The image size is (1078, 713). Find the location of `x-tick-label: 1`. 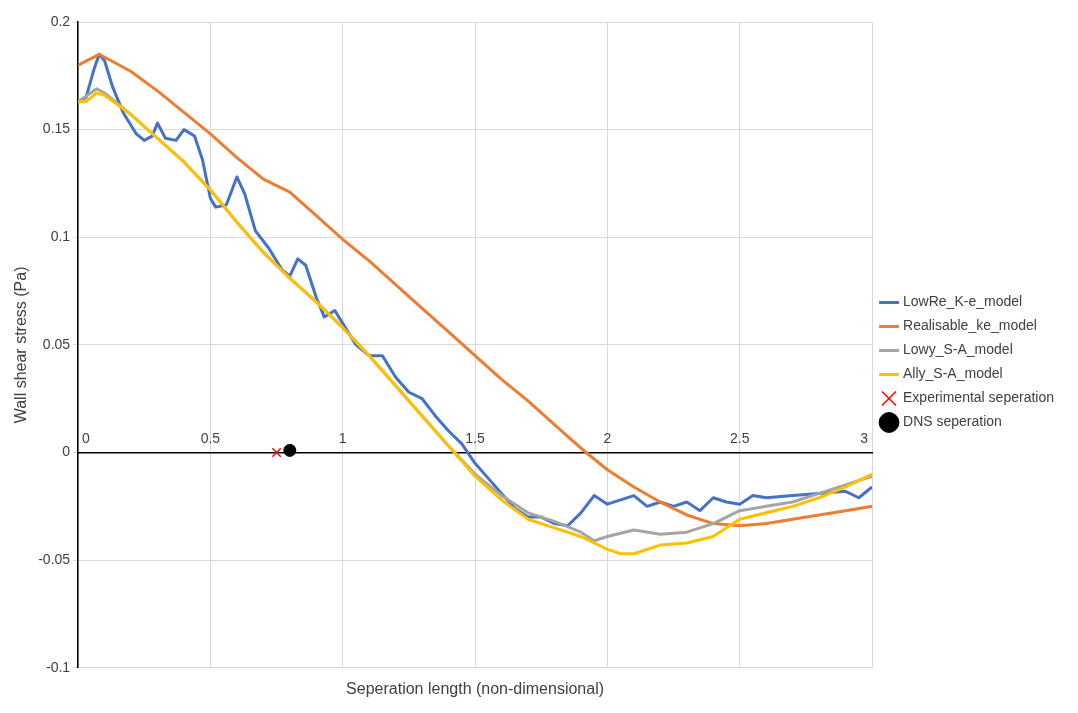

x-tick-label: 1 is located at coordinates (342, 438).